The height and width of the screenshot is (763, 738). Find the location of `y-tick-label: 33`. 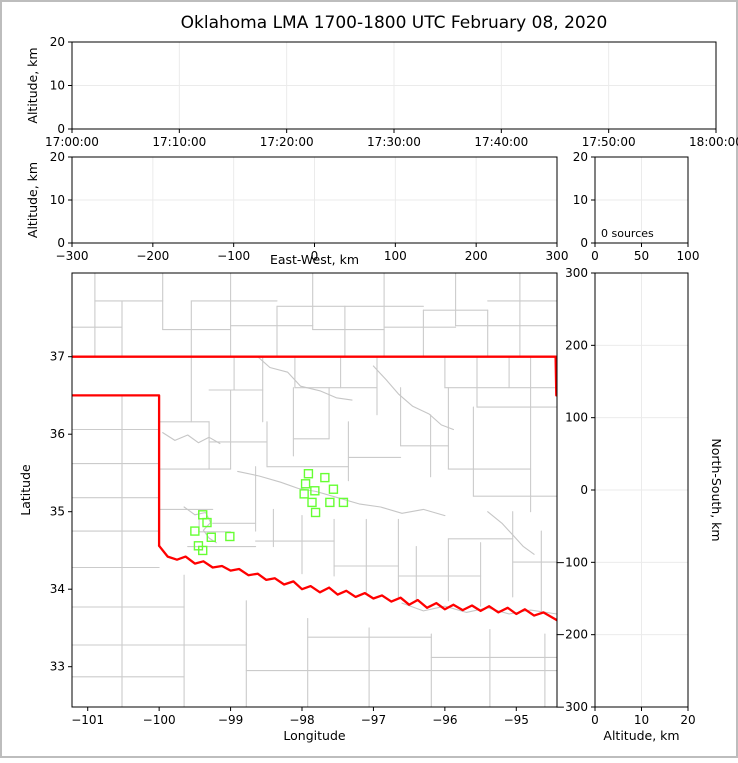

y-tick-label: 33 is located at coordinates (57, 667).